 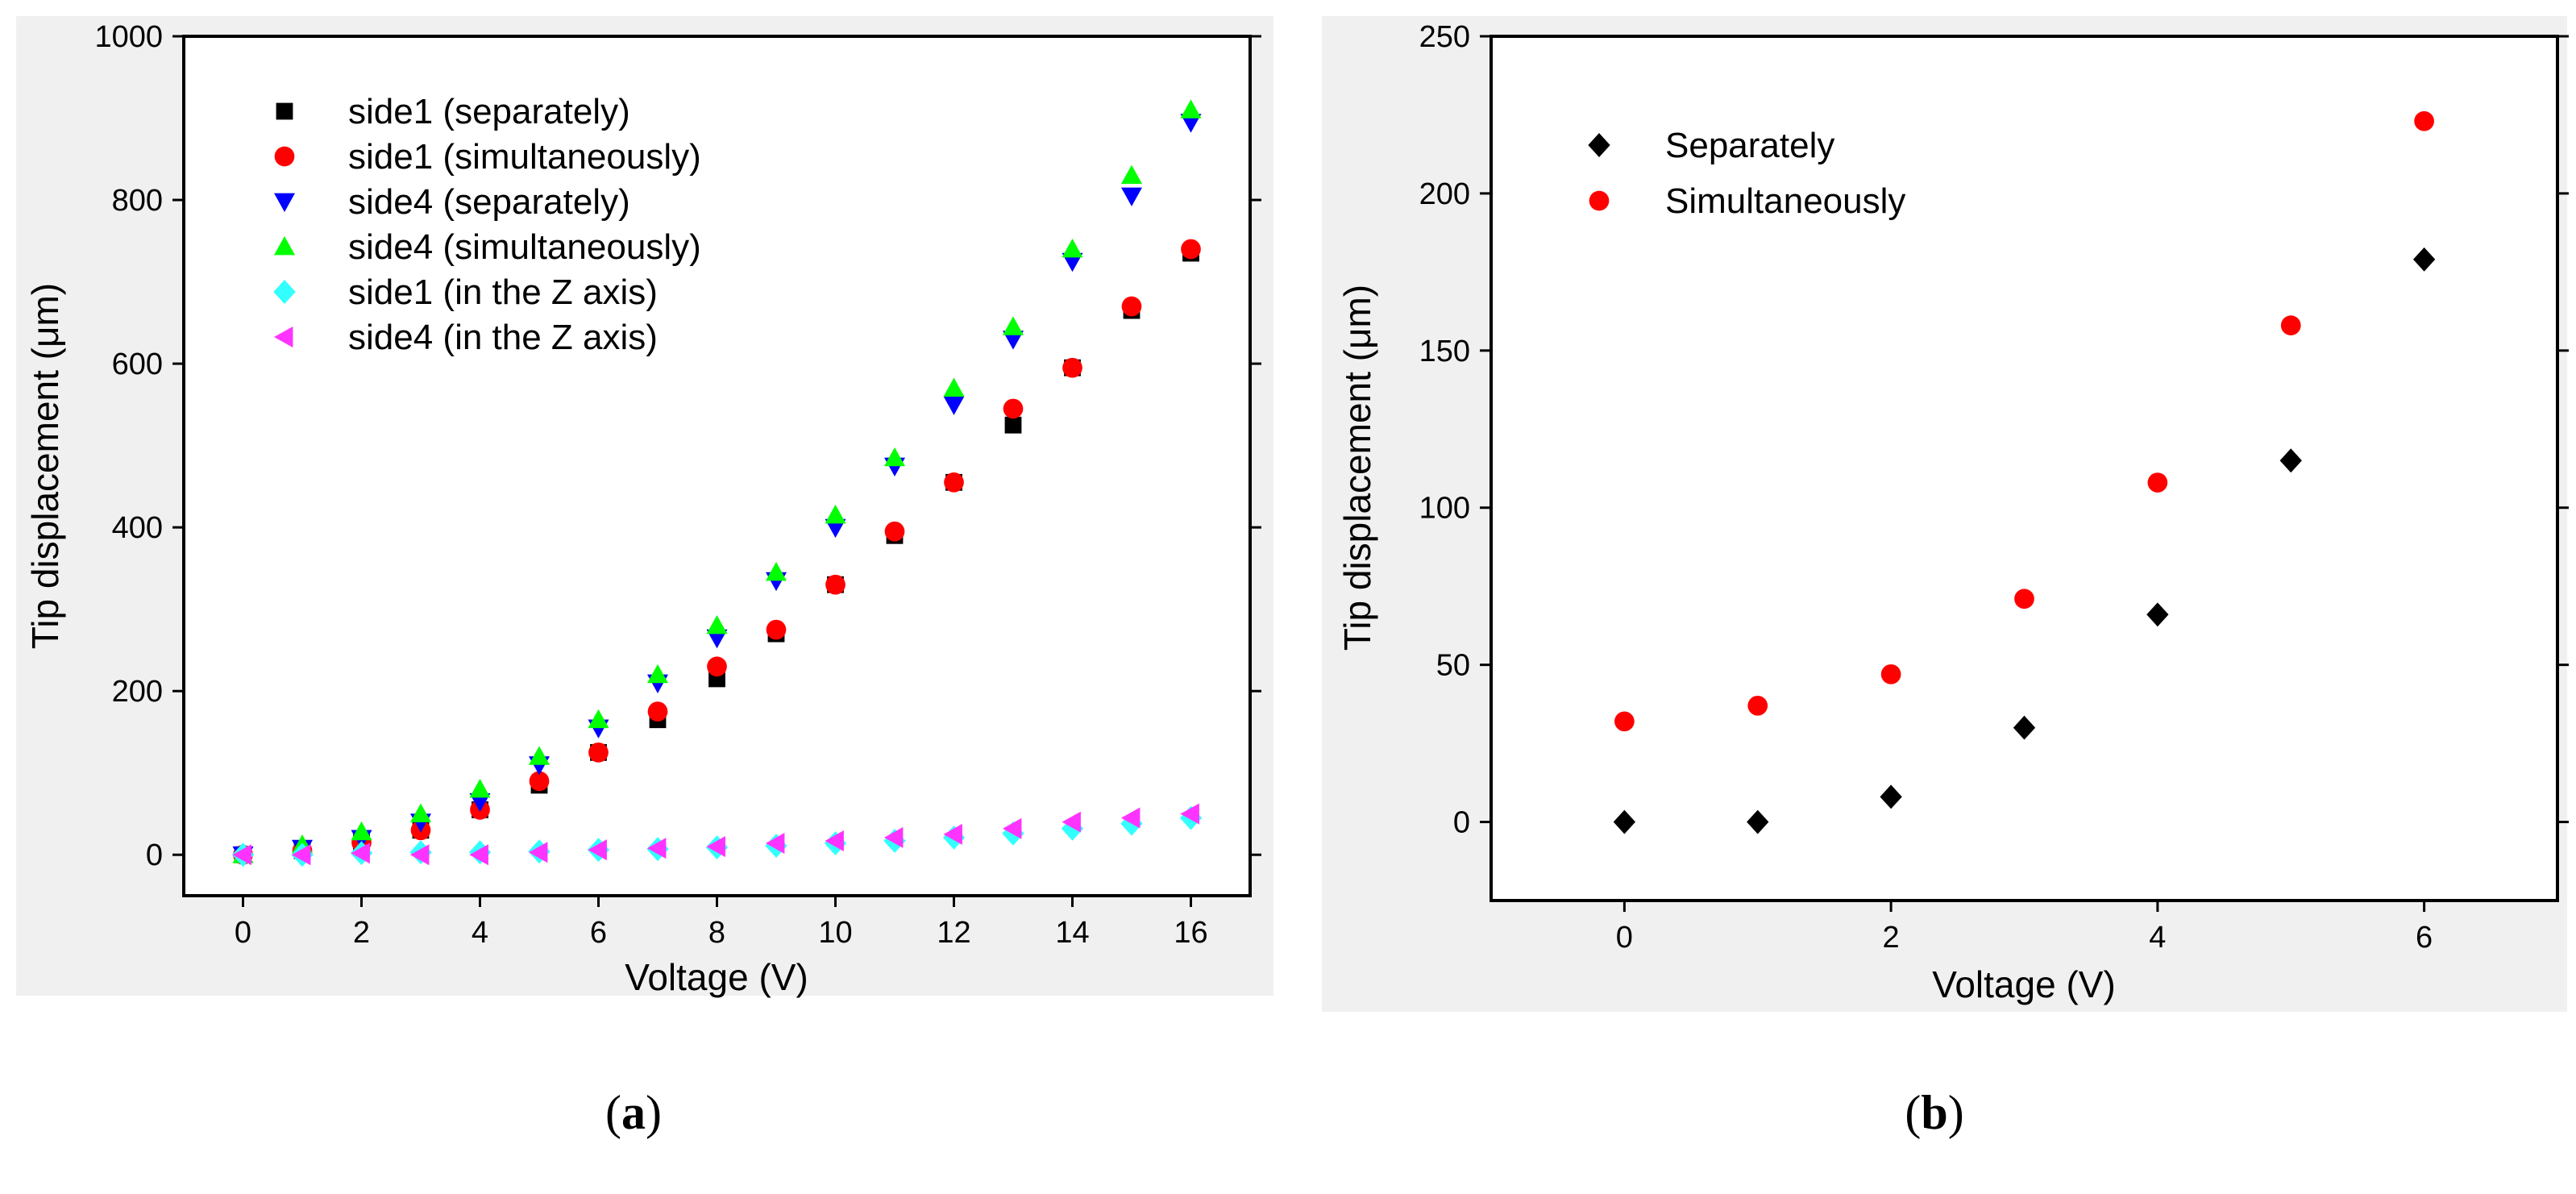 What do you see at coordinates (154, 855) in the screenshot?
I see `panel-a-y-tick-label: 0` at bounding box center [154, 855].